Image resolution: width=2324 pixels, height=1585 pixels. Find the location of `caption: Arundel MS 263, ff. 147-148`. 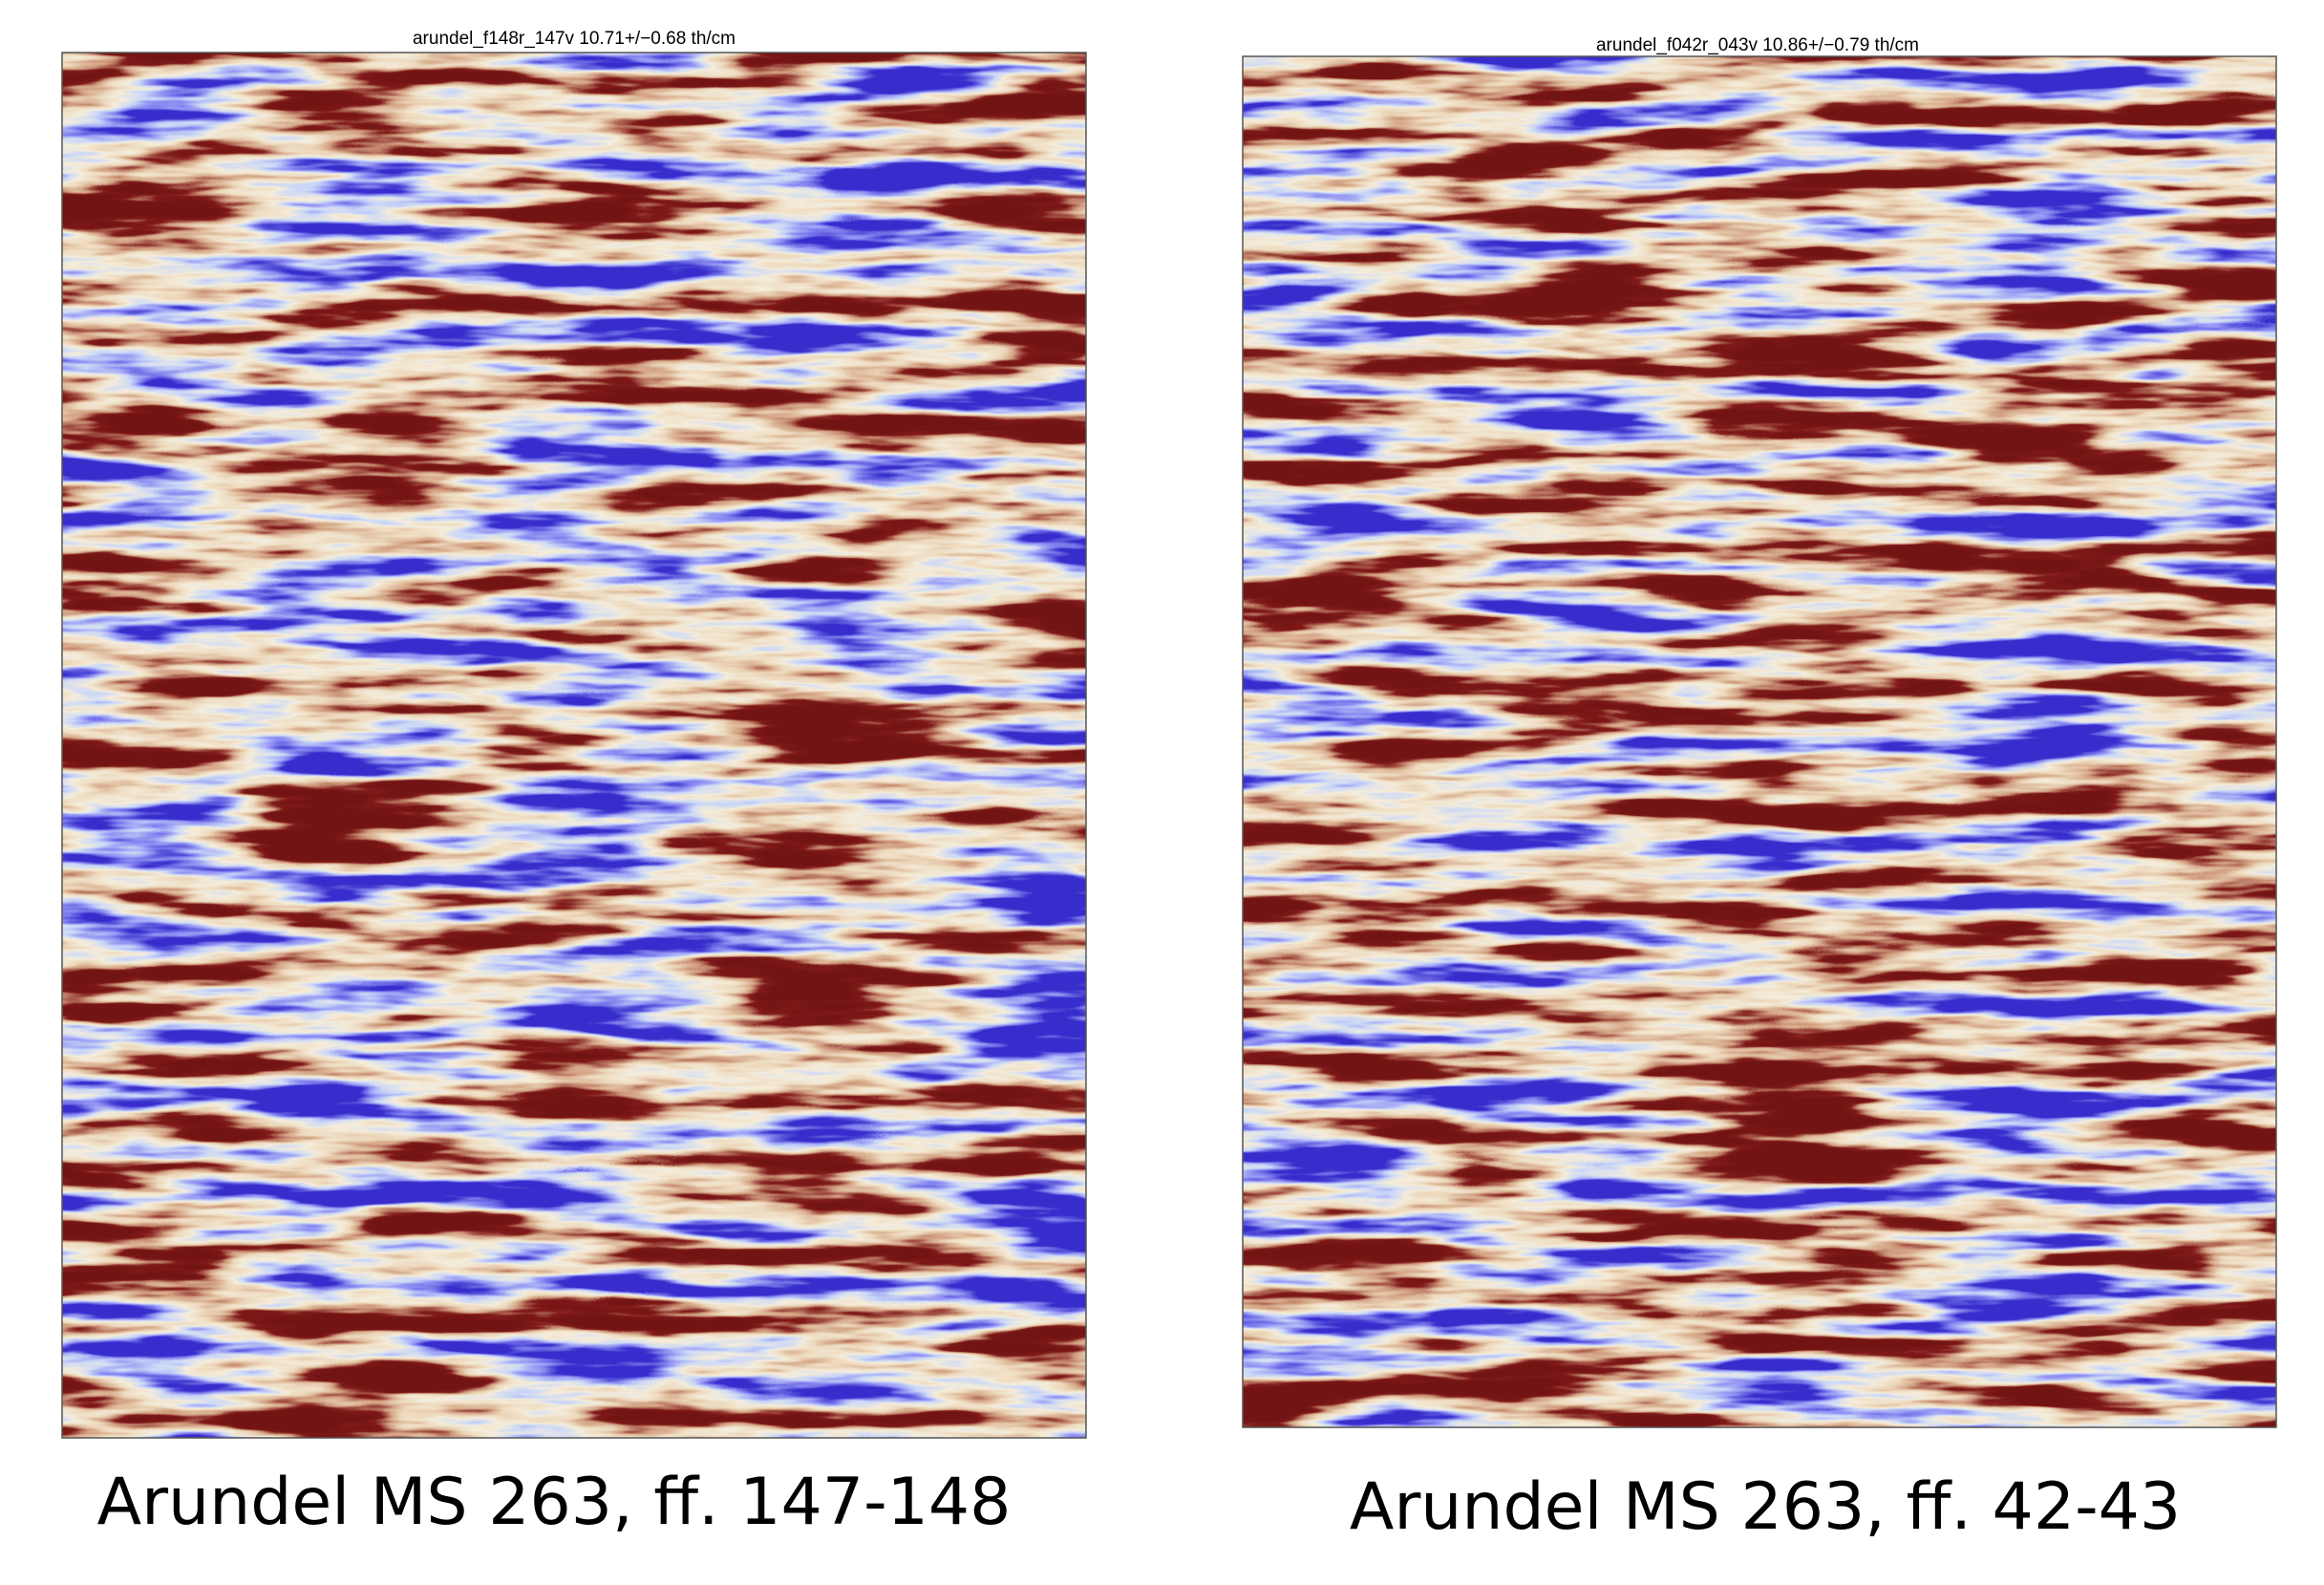

caption: Arundel MS 263, ff. 147-148 is located at coordinates (554, 1503).